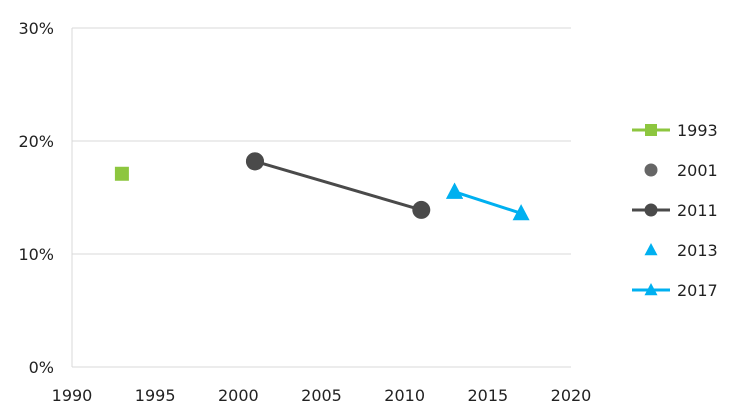  I want to click on x-tick-label: 2010, so click(404, 395).